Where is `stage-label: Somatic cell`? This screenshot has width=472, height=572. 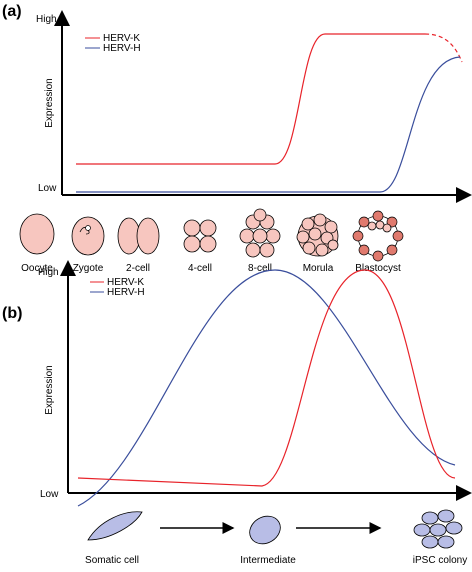 stage-label: Somatic cell is located at coordinates (112, 560).